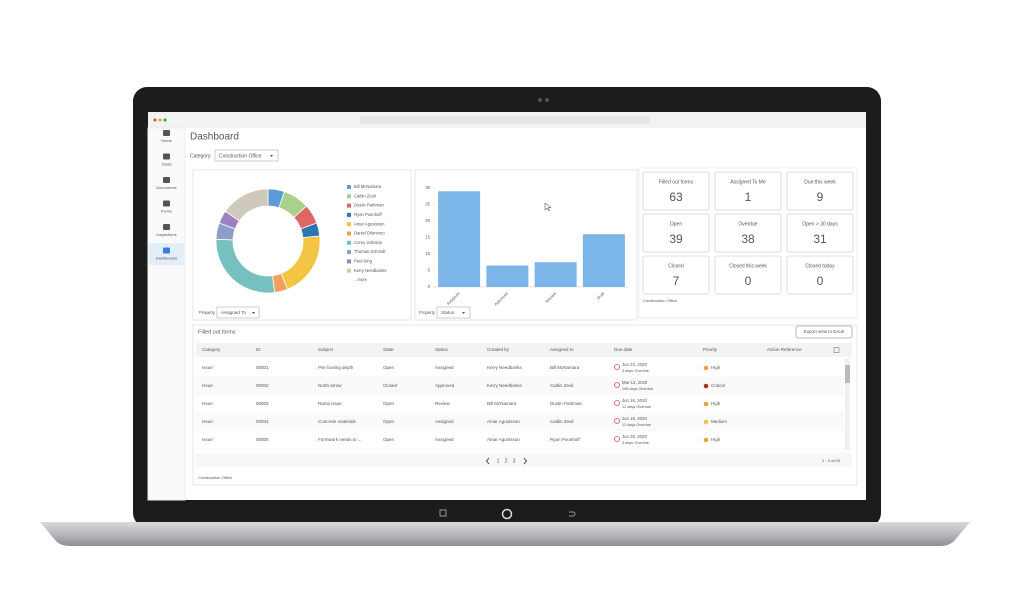 This screenshot has height=601, width=1024. Describe the element at coordinates (370, 251) in the screenshot. I see `legend-label: Thomas Schmidt` at that location.